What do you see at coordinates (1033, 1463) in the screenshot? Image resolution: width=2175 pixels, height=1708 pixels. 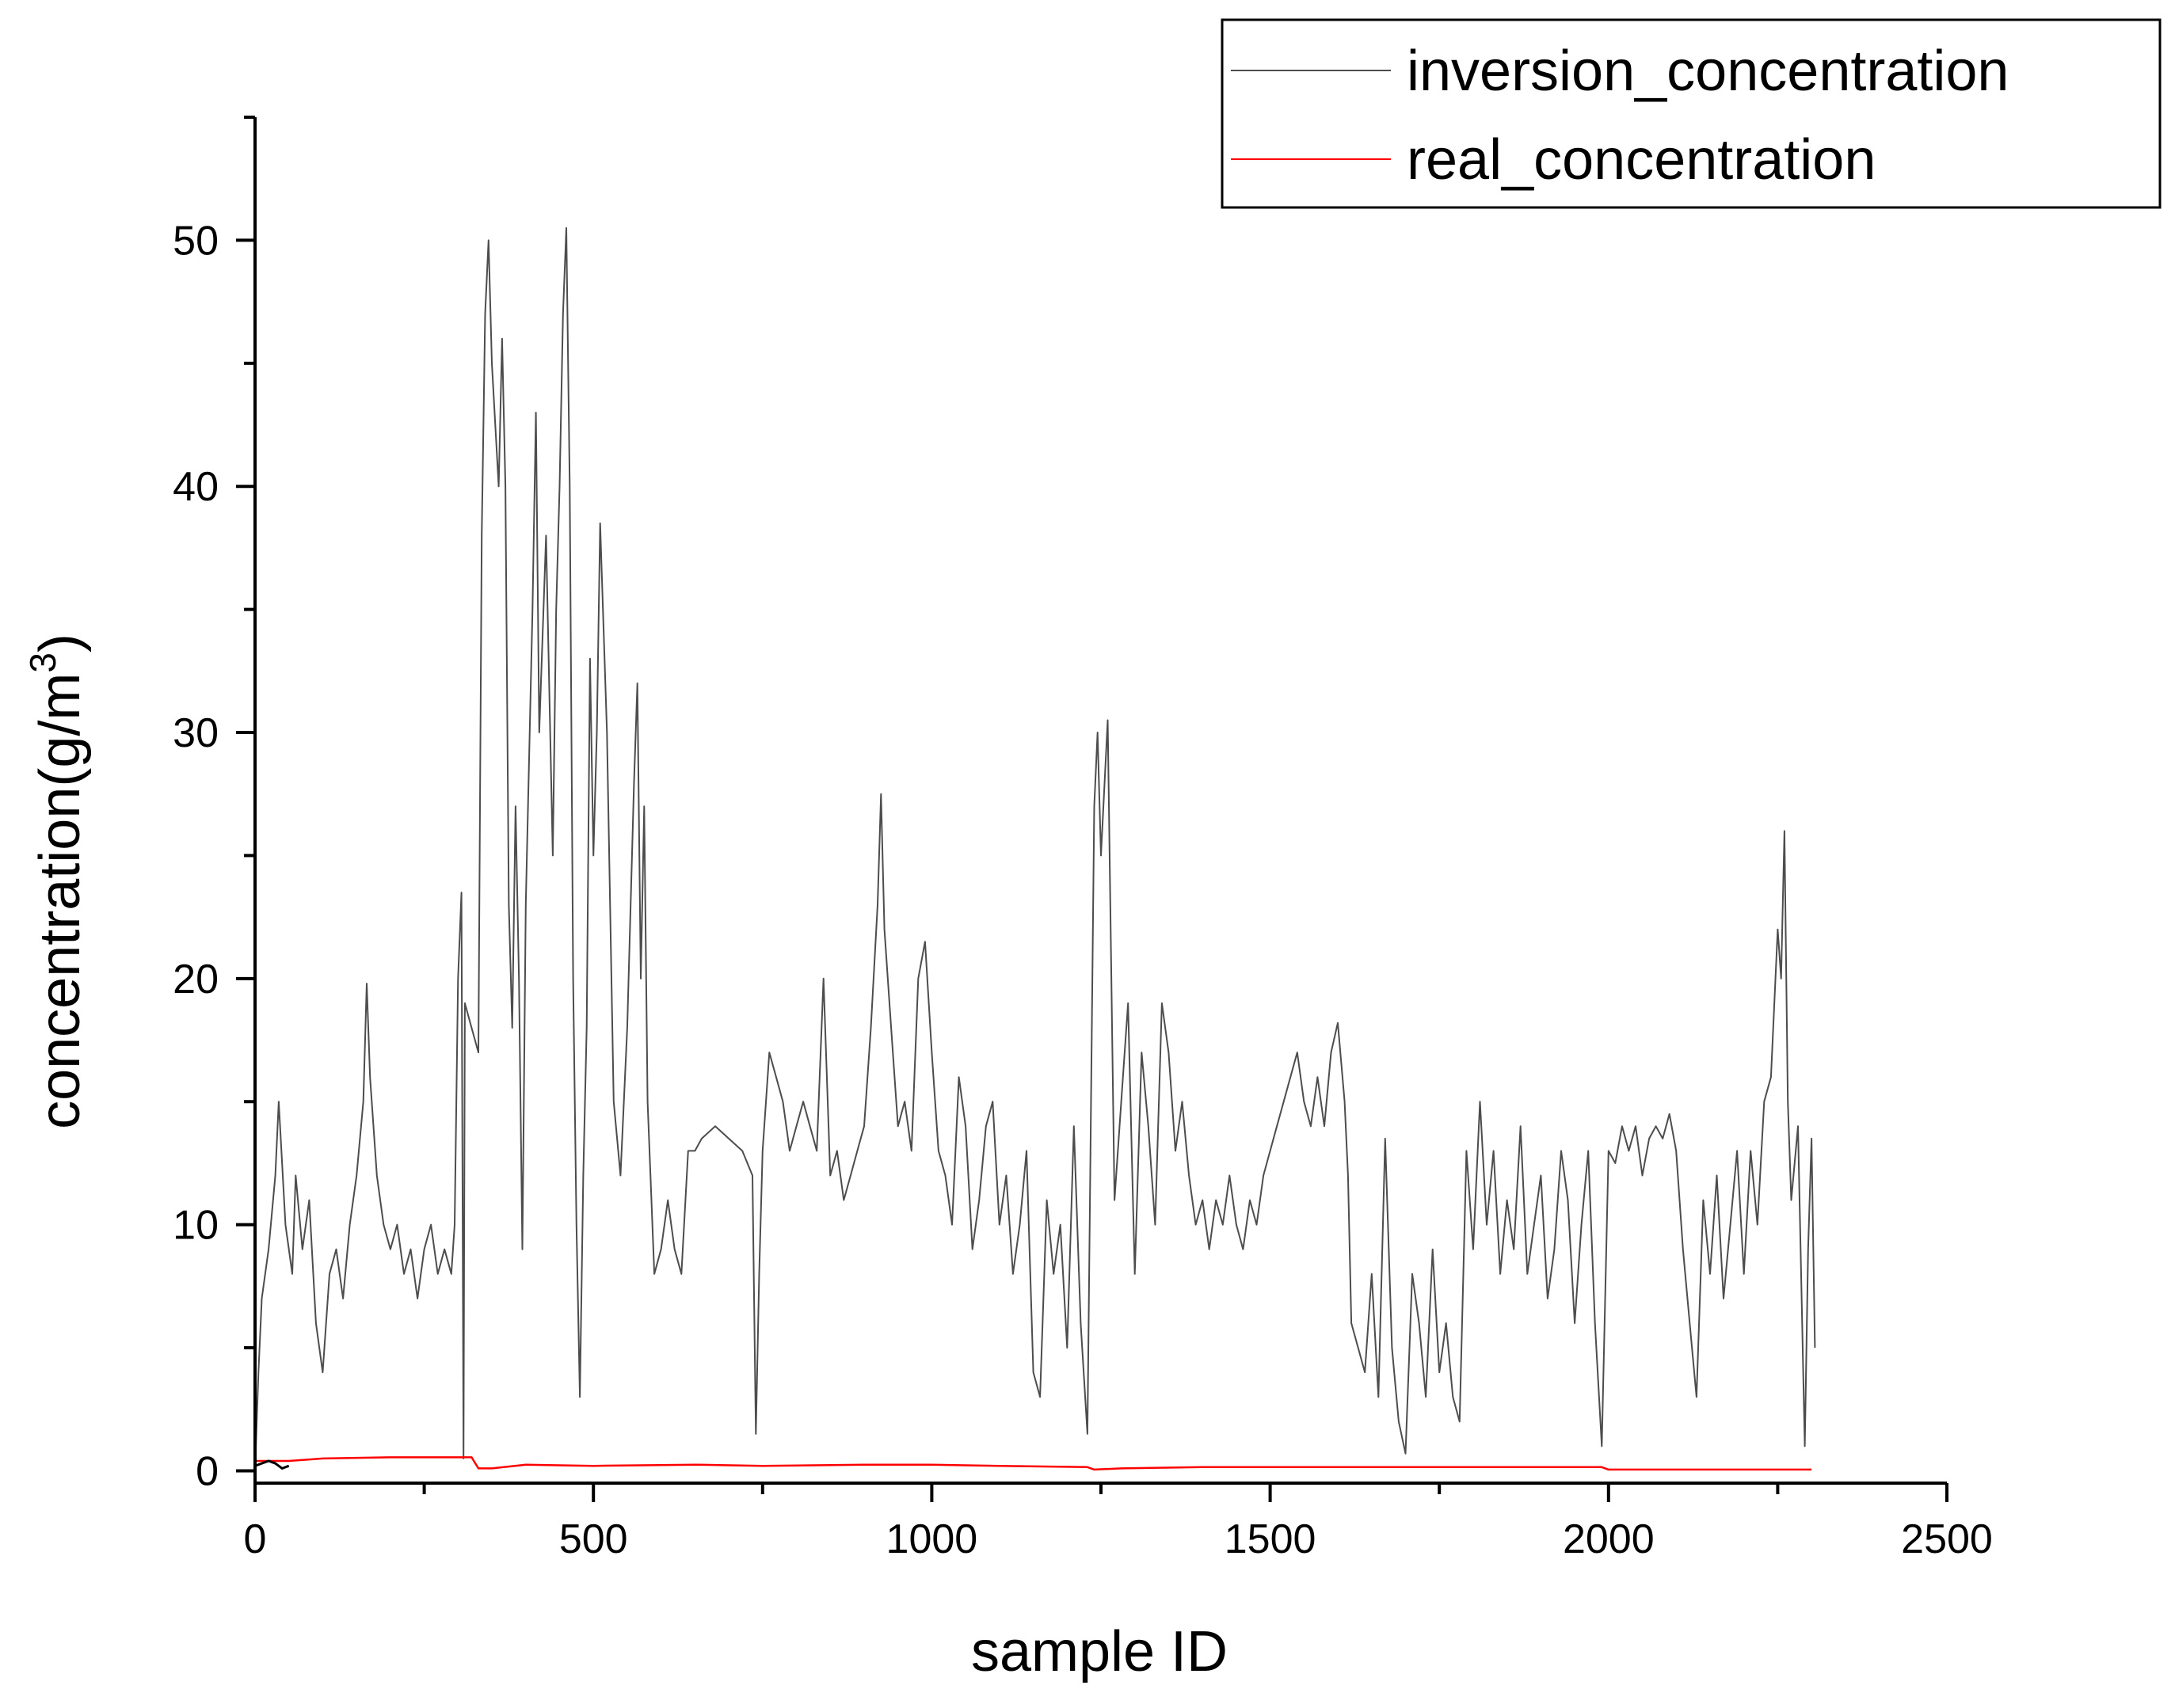 I see `series-line-real-concentration` at bounding box center [1033, 1463].